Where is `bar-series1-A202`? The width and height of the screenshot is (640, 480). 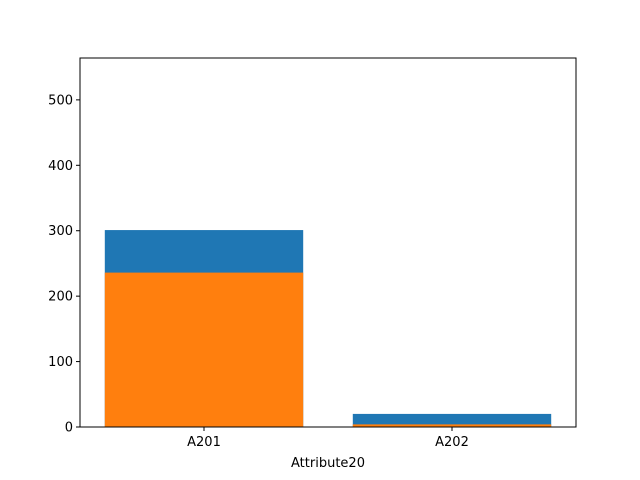 bar-series1-A202 is located at coordinates (452, 420).